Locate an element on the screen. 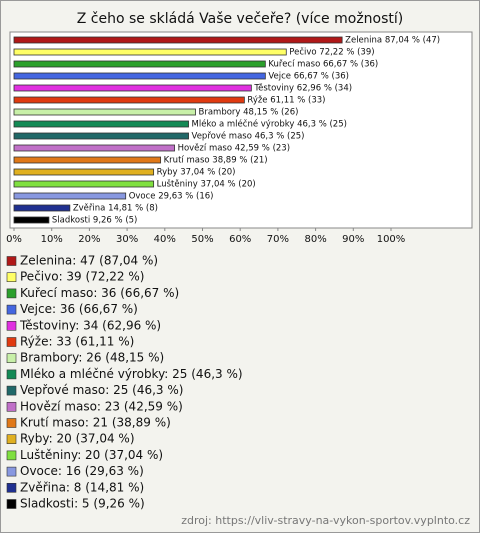 The image size is (480, 533). legend-label: Těstoviny: 34 (62,96 %) is located at coordinates (90, 325).